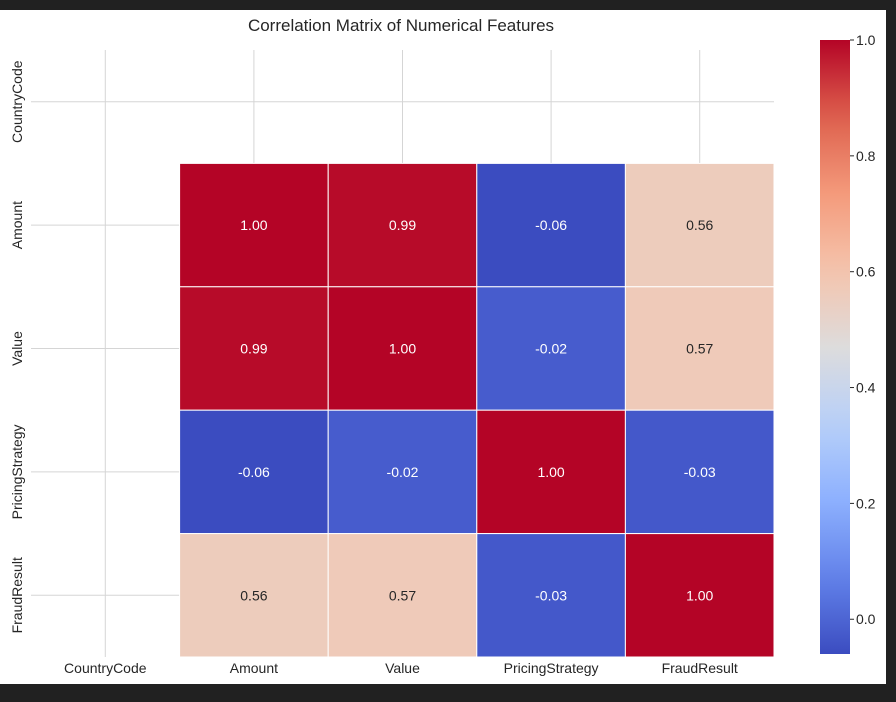 The image size is (896, 702). What do you see at coordinates (866, 619) in the screenshot?
I see `colorbar-tick-label: 0.0` at bounding box center [866, 619].